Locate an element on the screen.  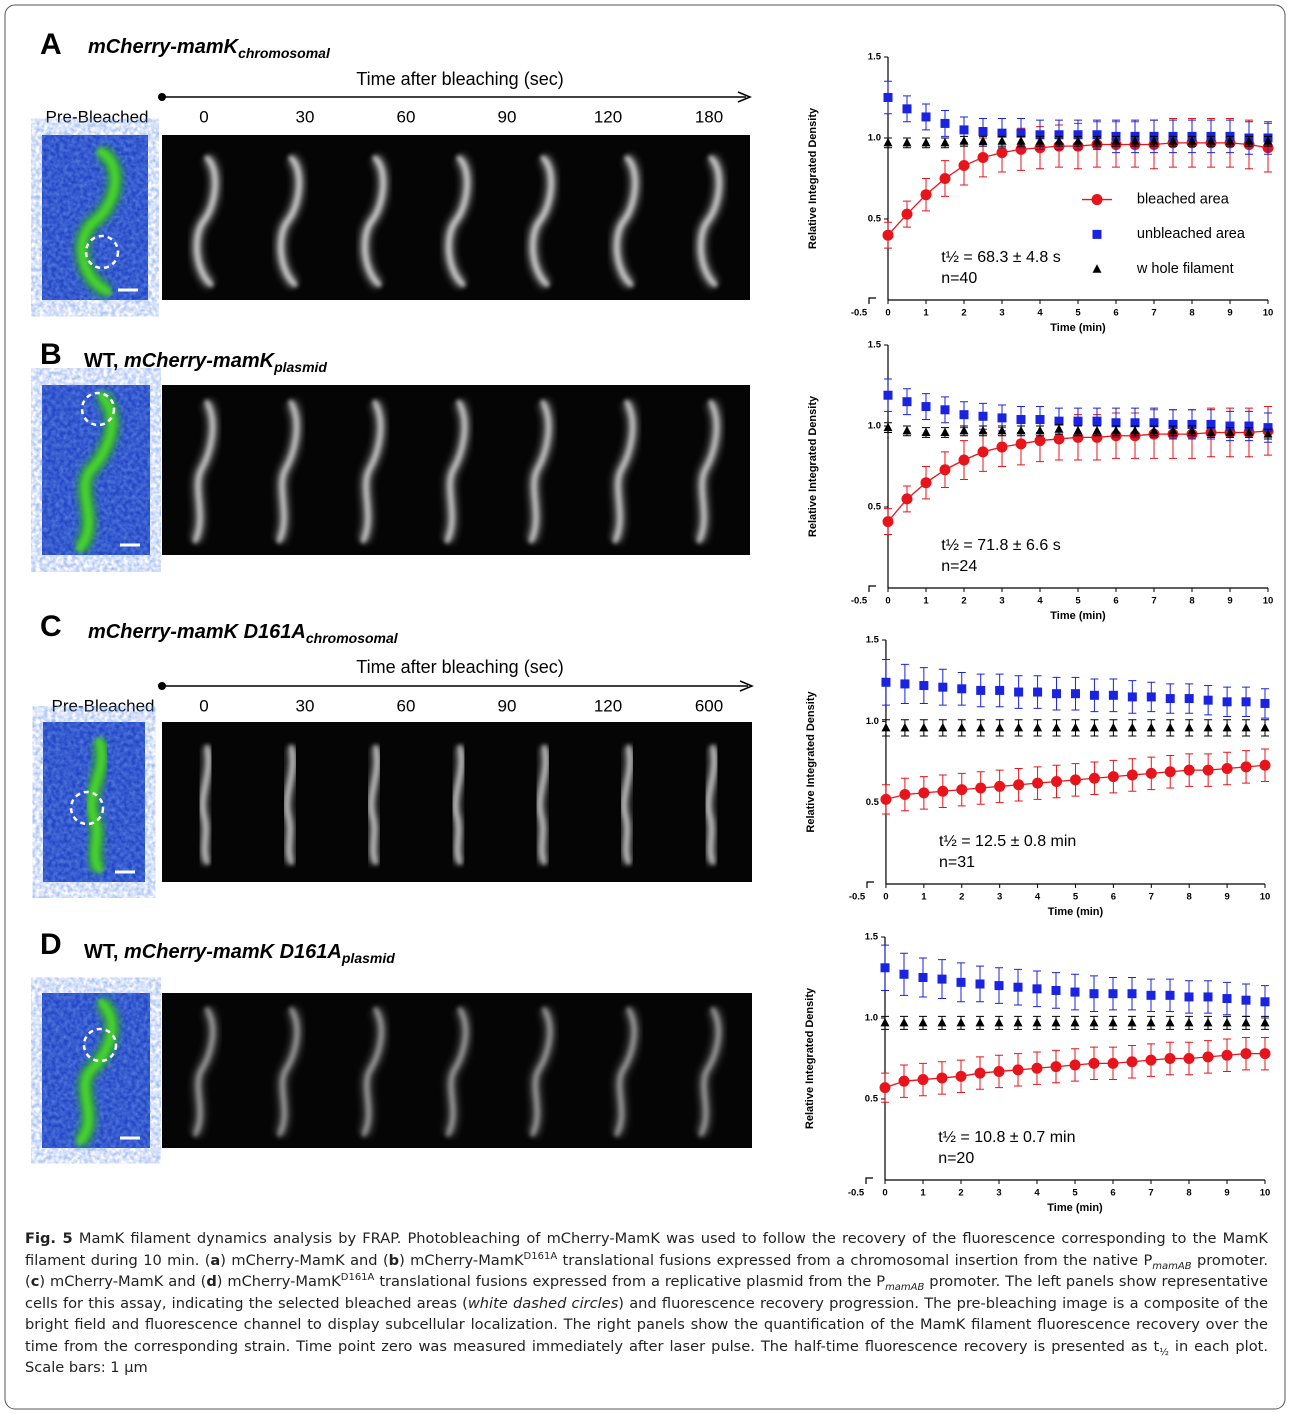
y-tick-label: 1.5 is located at coordinates (875, 345).